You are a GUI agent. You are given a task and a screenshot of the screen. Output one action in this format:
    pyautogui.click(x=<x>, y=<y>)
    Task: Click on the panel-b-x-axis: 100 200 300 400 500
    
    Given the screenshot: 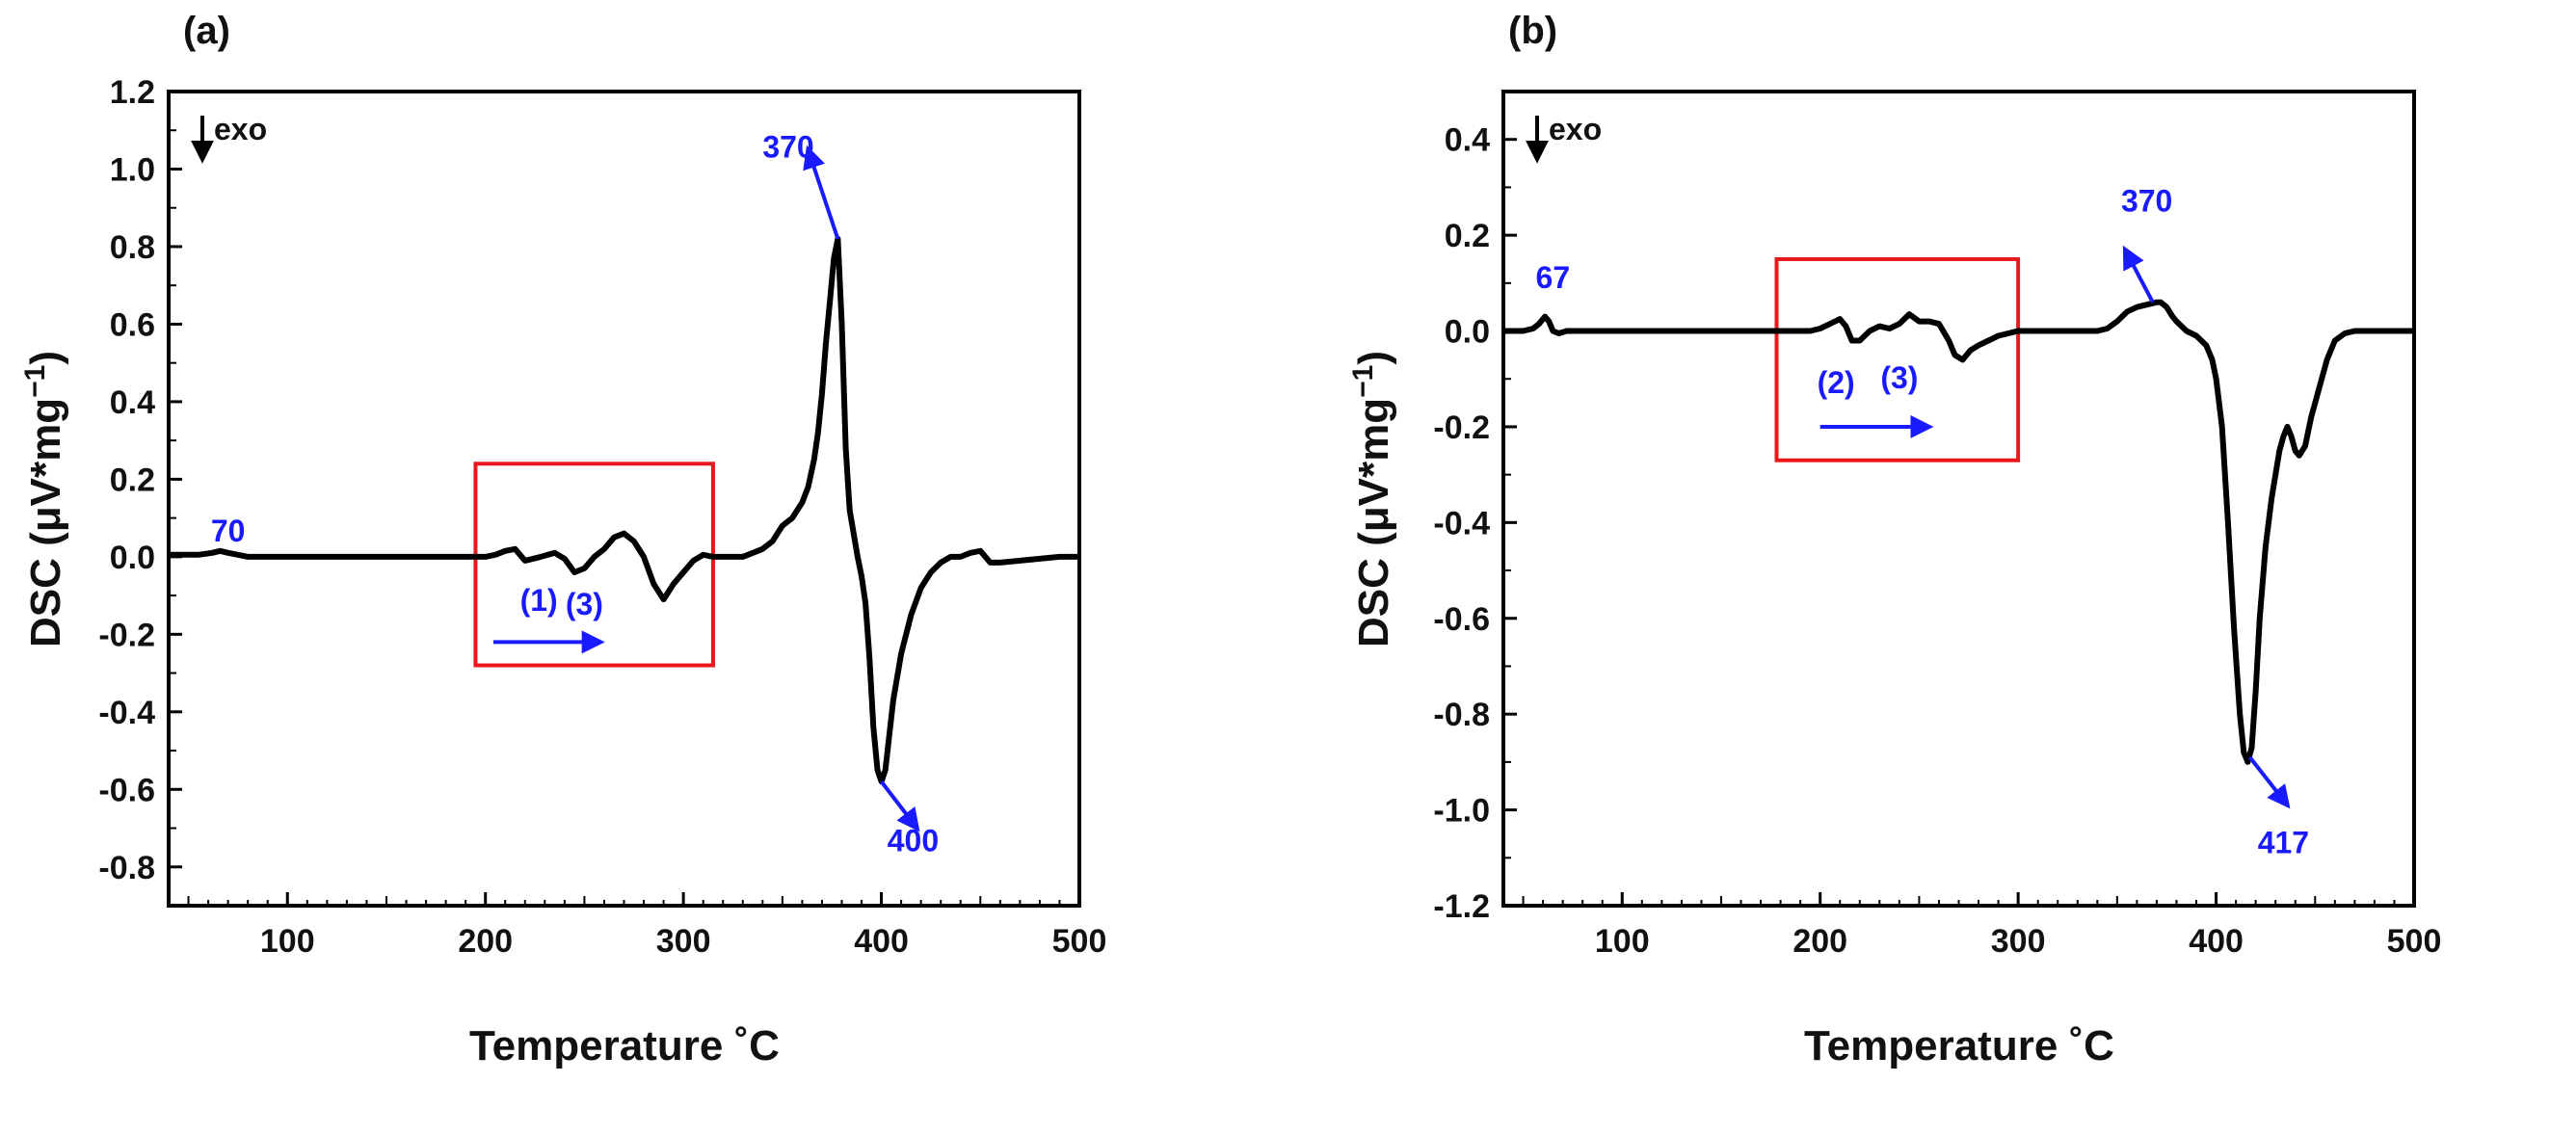 What is the action you would take?
    pyautogui.click(x=1982, y=926)
    